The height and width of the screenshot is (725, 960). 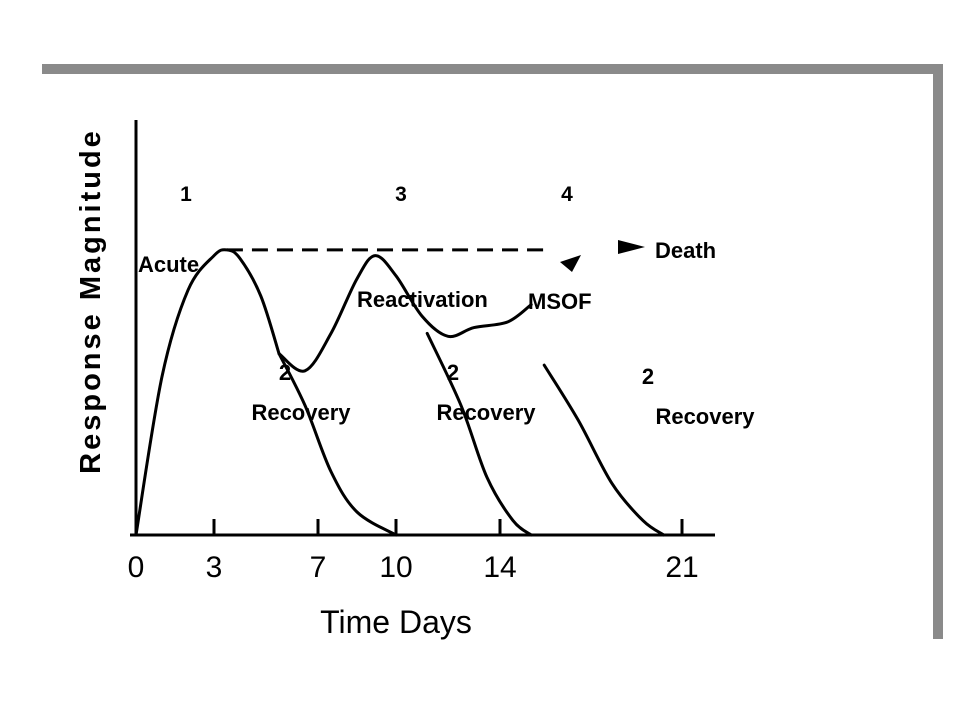 What do you see at coordinates (214, 567) in the screenshot?
I see `x-tick-label: 3` at bounding box center [214, 567].